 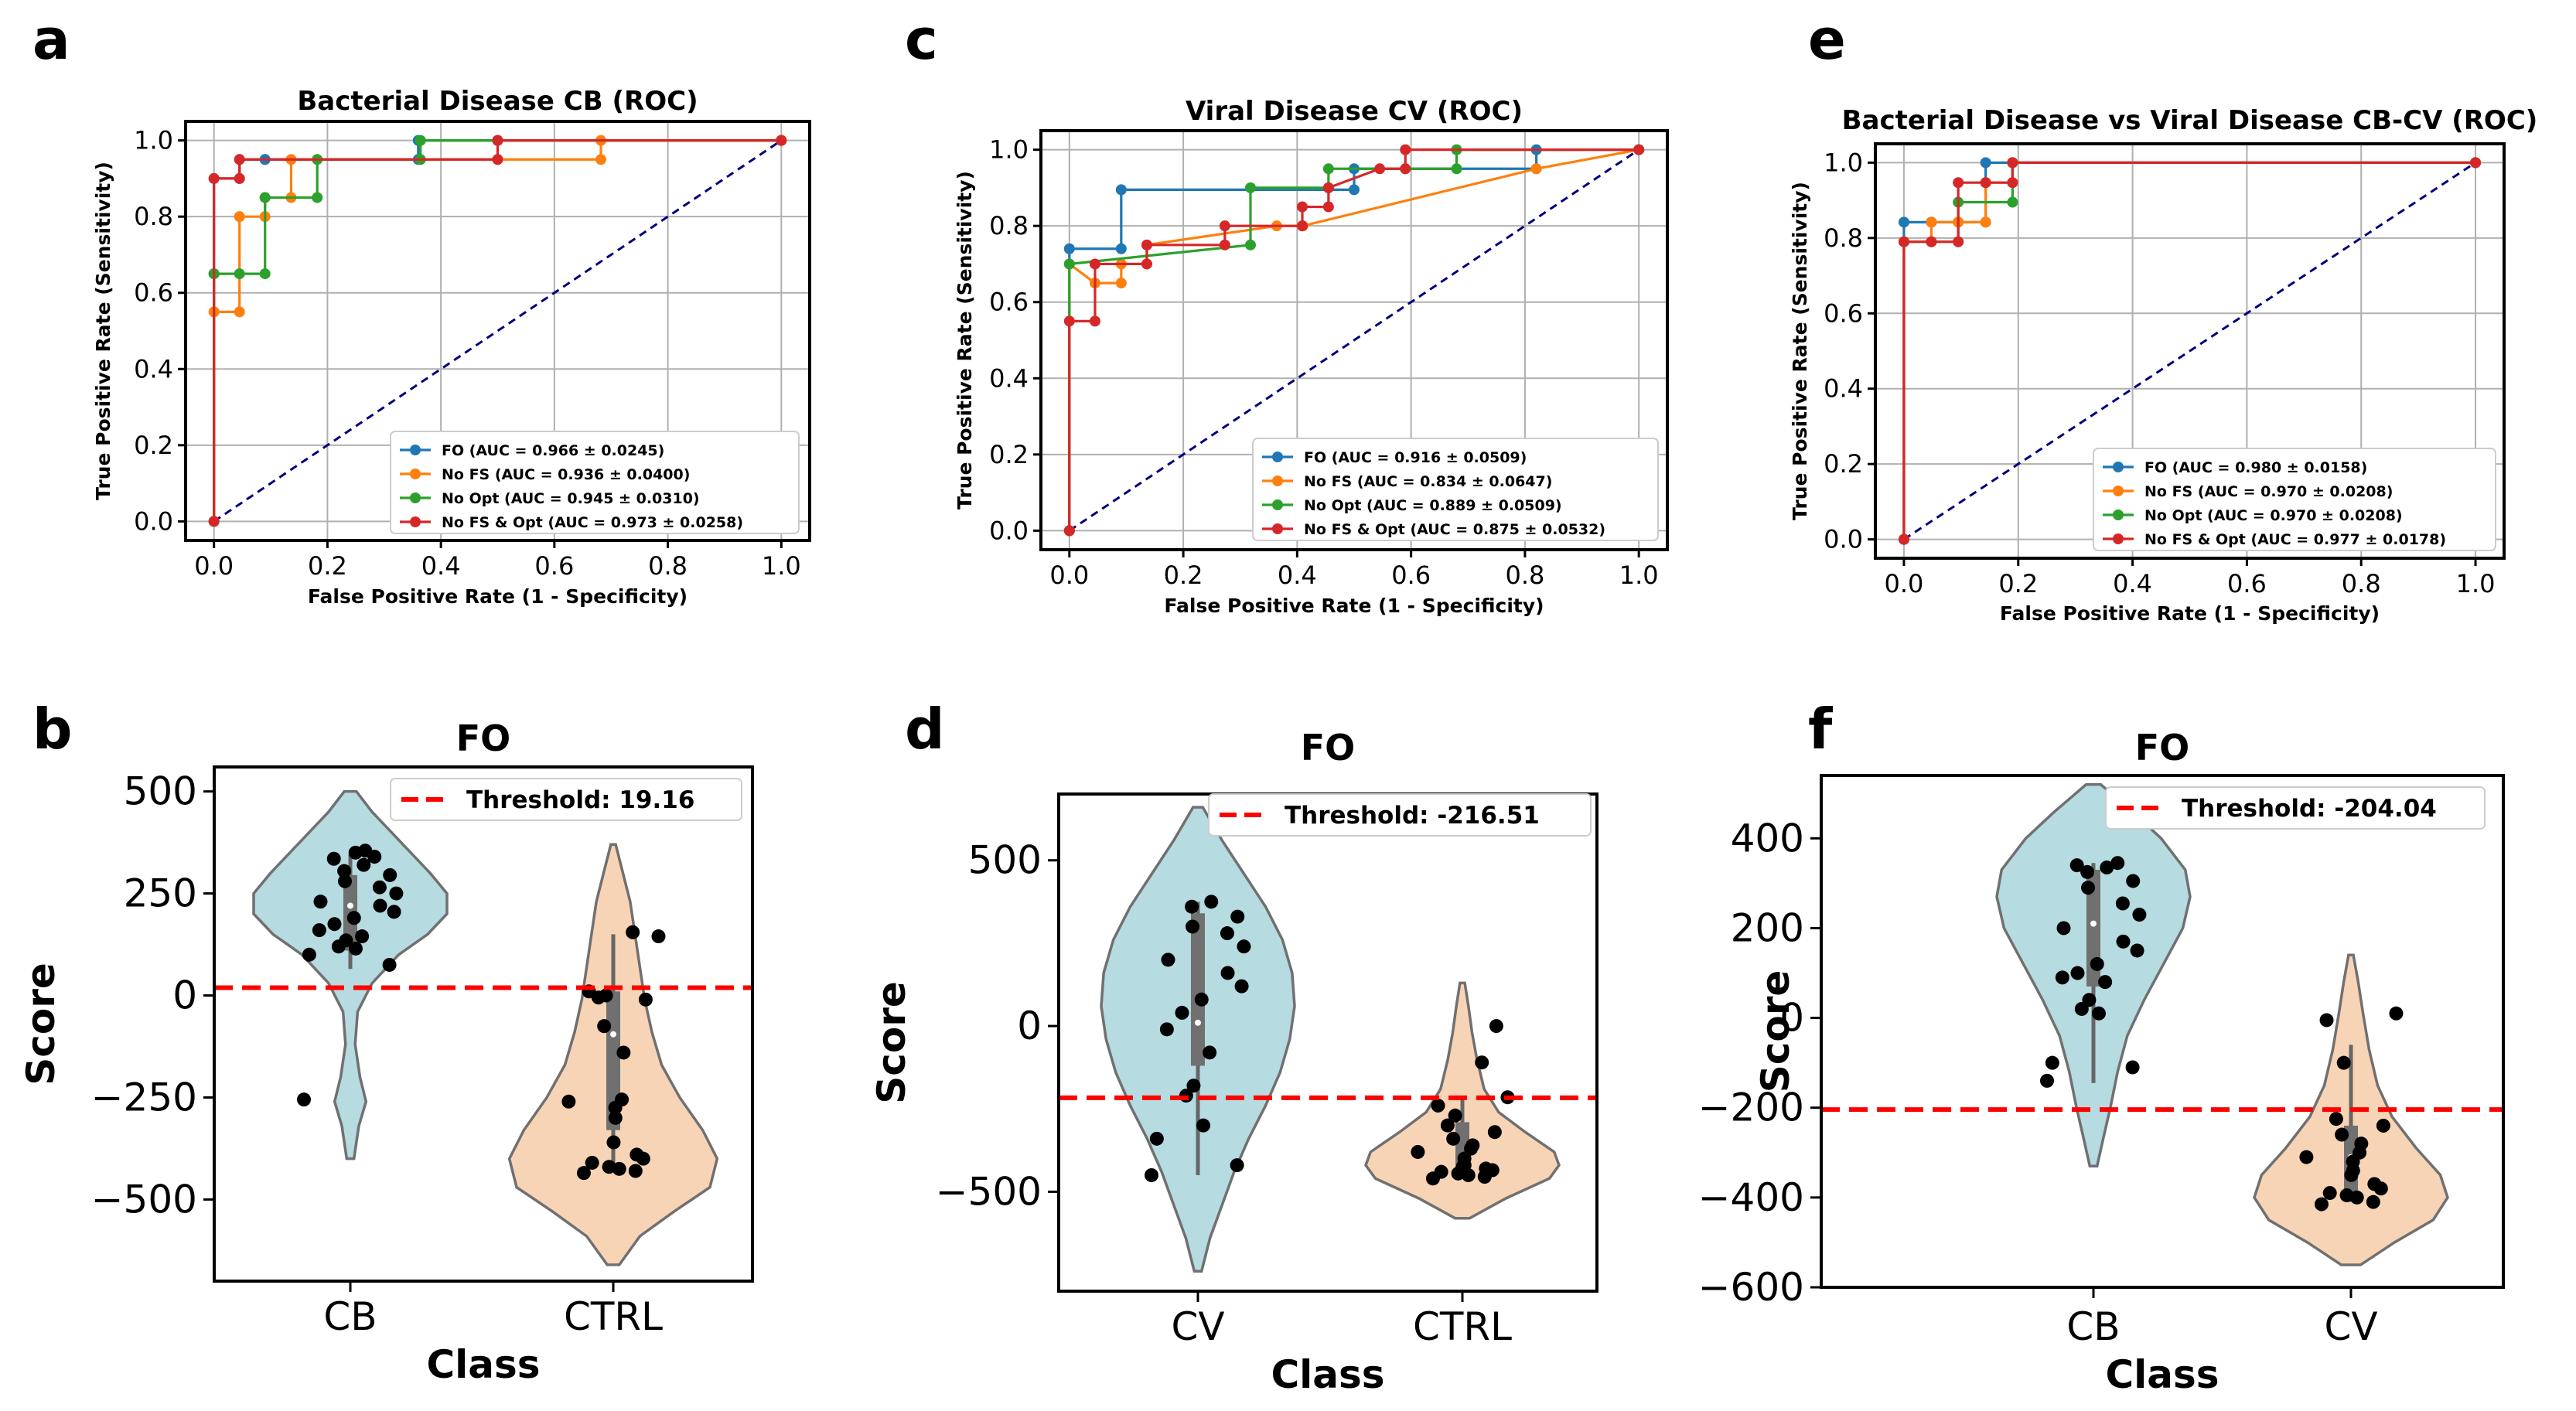 I want to click on violin-body, so click(x=351, y=974).